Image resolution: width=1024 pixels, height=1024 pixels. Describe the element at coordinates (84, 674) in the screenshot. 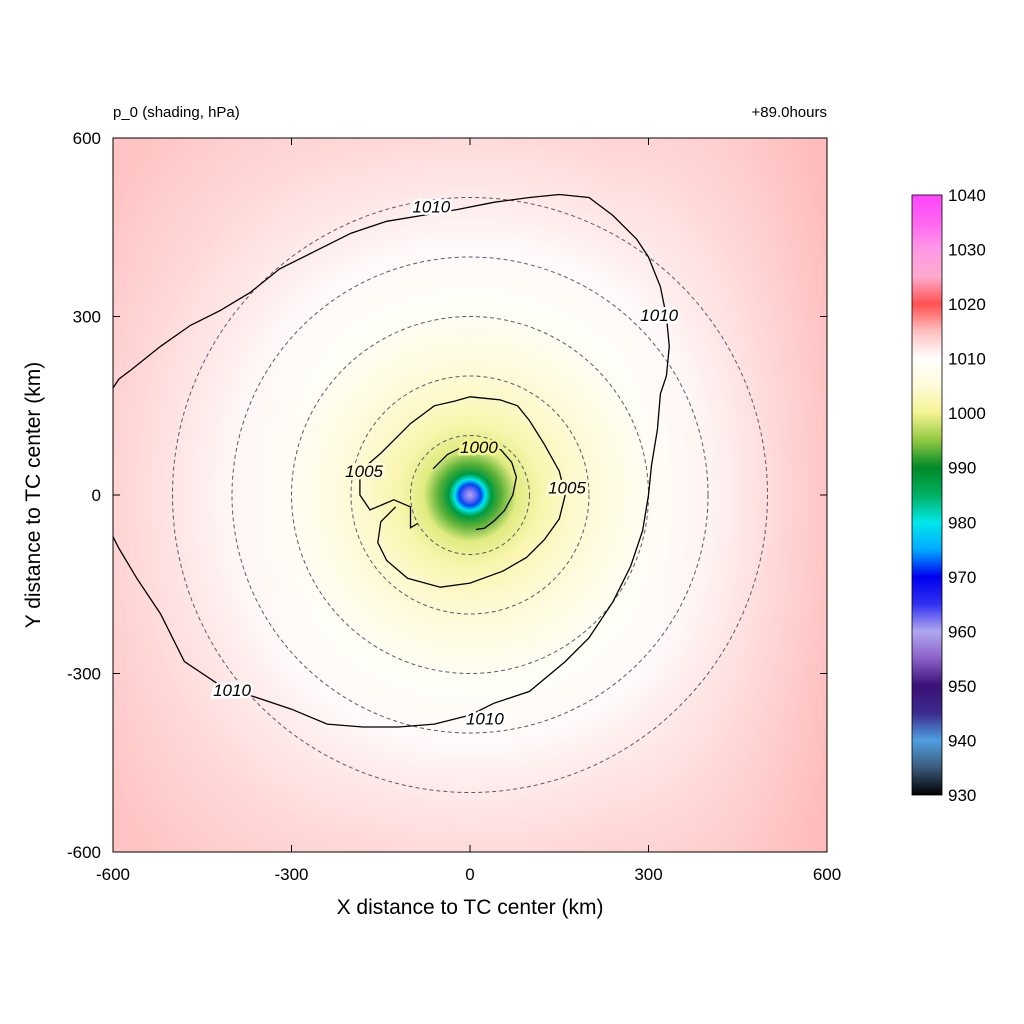

I see `y-tick-label: -300` at that location.